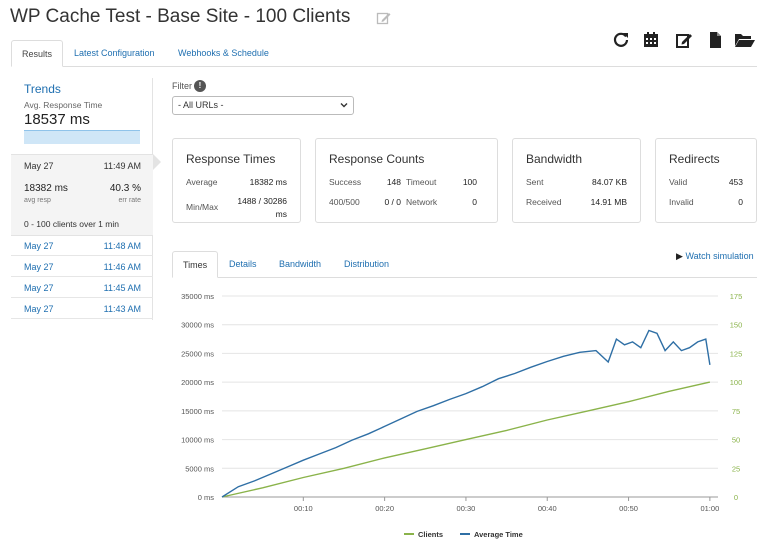 This screenshot has width=768, height=550. Describe the element at coordinates (344, 105) in the screenshot. I see `chevron-down-icon` at that location.